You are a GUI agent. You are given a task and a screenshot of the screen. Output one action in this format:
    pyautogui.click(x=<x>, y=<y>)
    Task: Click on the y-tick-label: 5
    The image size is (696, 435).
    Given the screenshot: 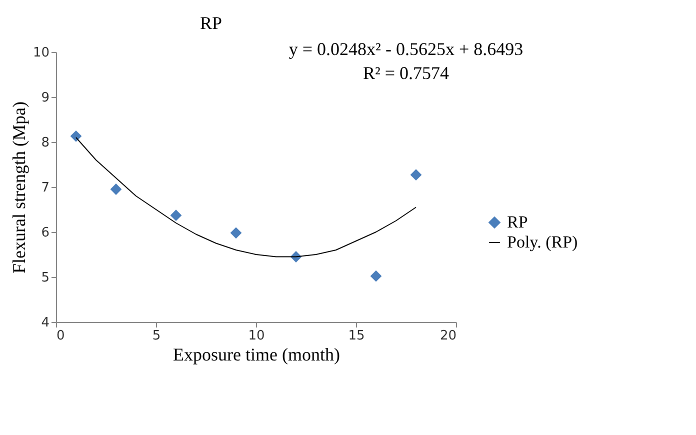 What is the action you would take?
    pyautogui.click(x=45, y=278)
    